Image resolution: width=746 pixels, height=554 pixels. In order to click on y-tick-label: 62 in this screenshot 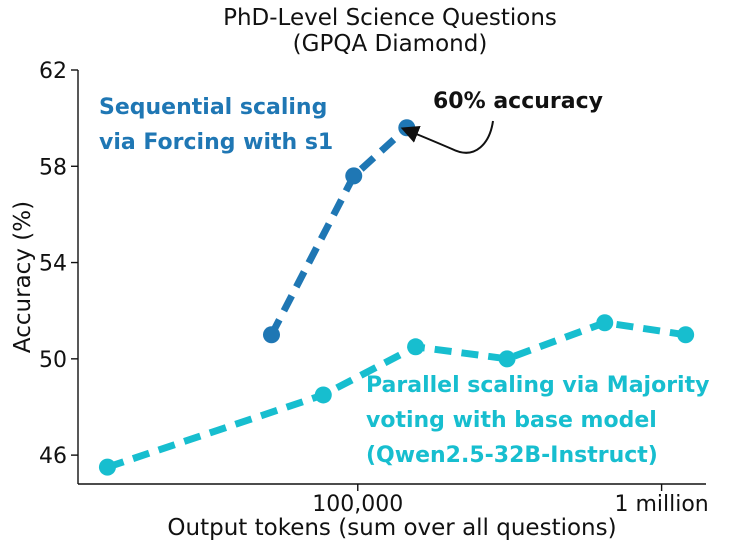, I will do `click(53, 71)`.